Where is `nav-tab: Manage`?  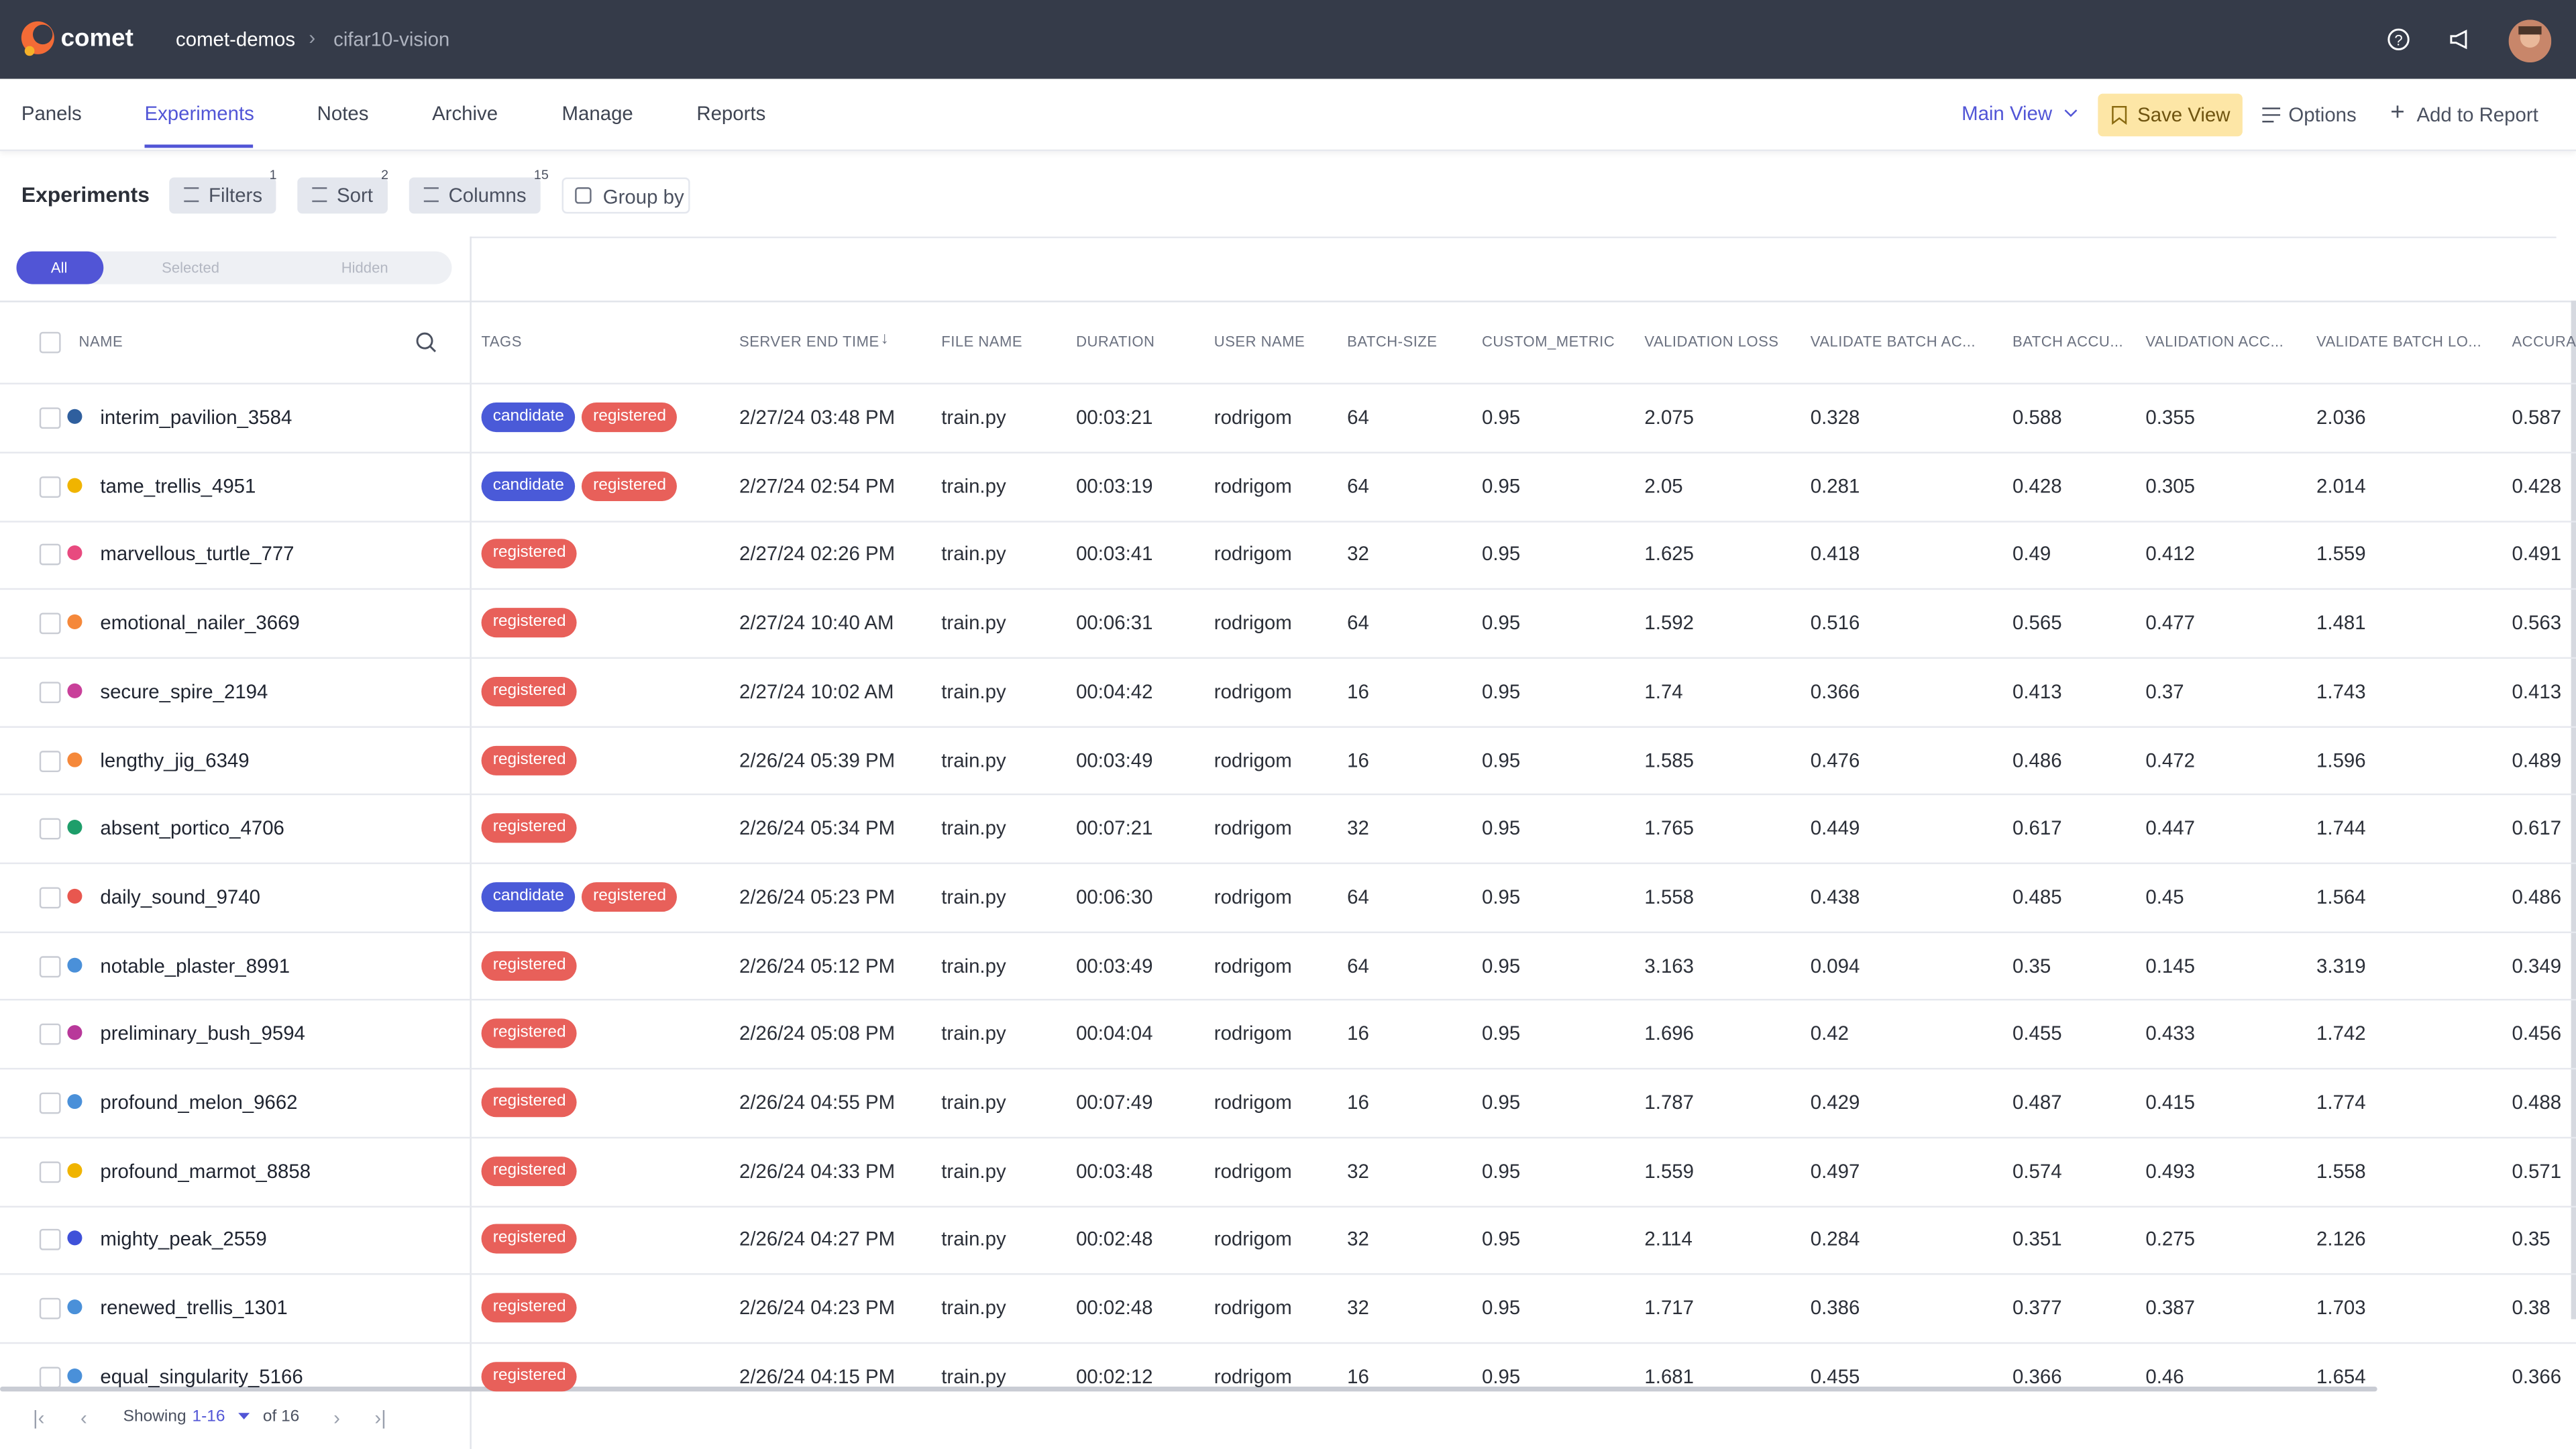
nav-tab: Manage is located at coordinates (597, 113).